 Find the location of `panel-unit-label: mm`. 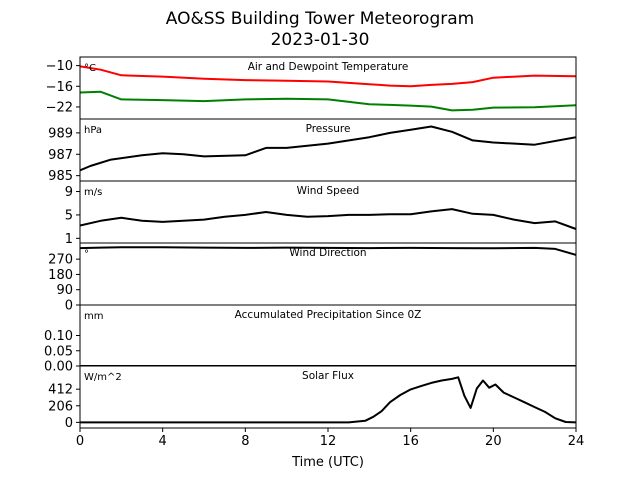

panel-unit-label: mm is located at coordinates (93, 316).